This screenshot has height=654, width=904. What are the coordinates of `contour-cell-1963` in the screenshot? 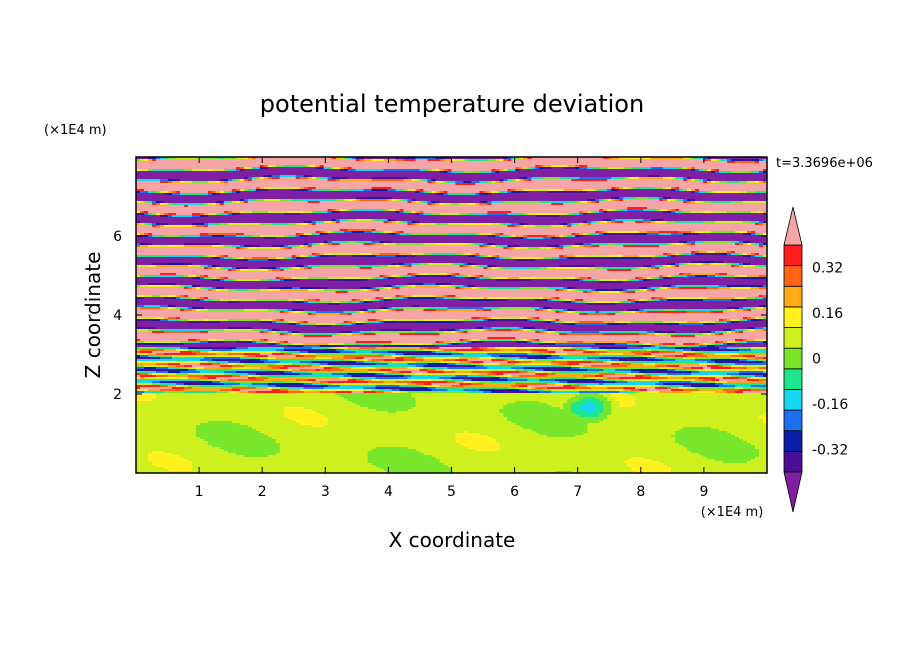 It's located at (194, 300).